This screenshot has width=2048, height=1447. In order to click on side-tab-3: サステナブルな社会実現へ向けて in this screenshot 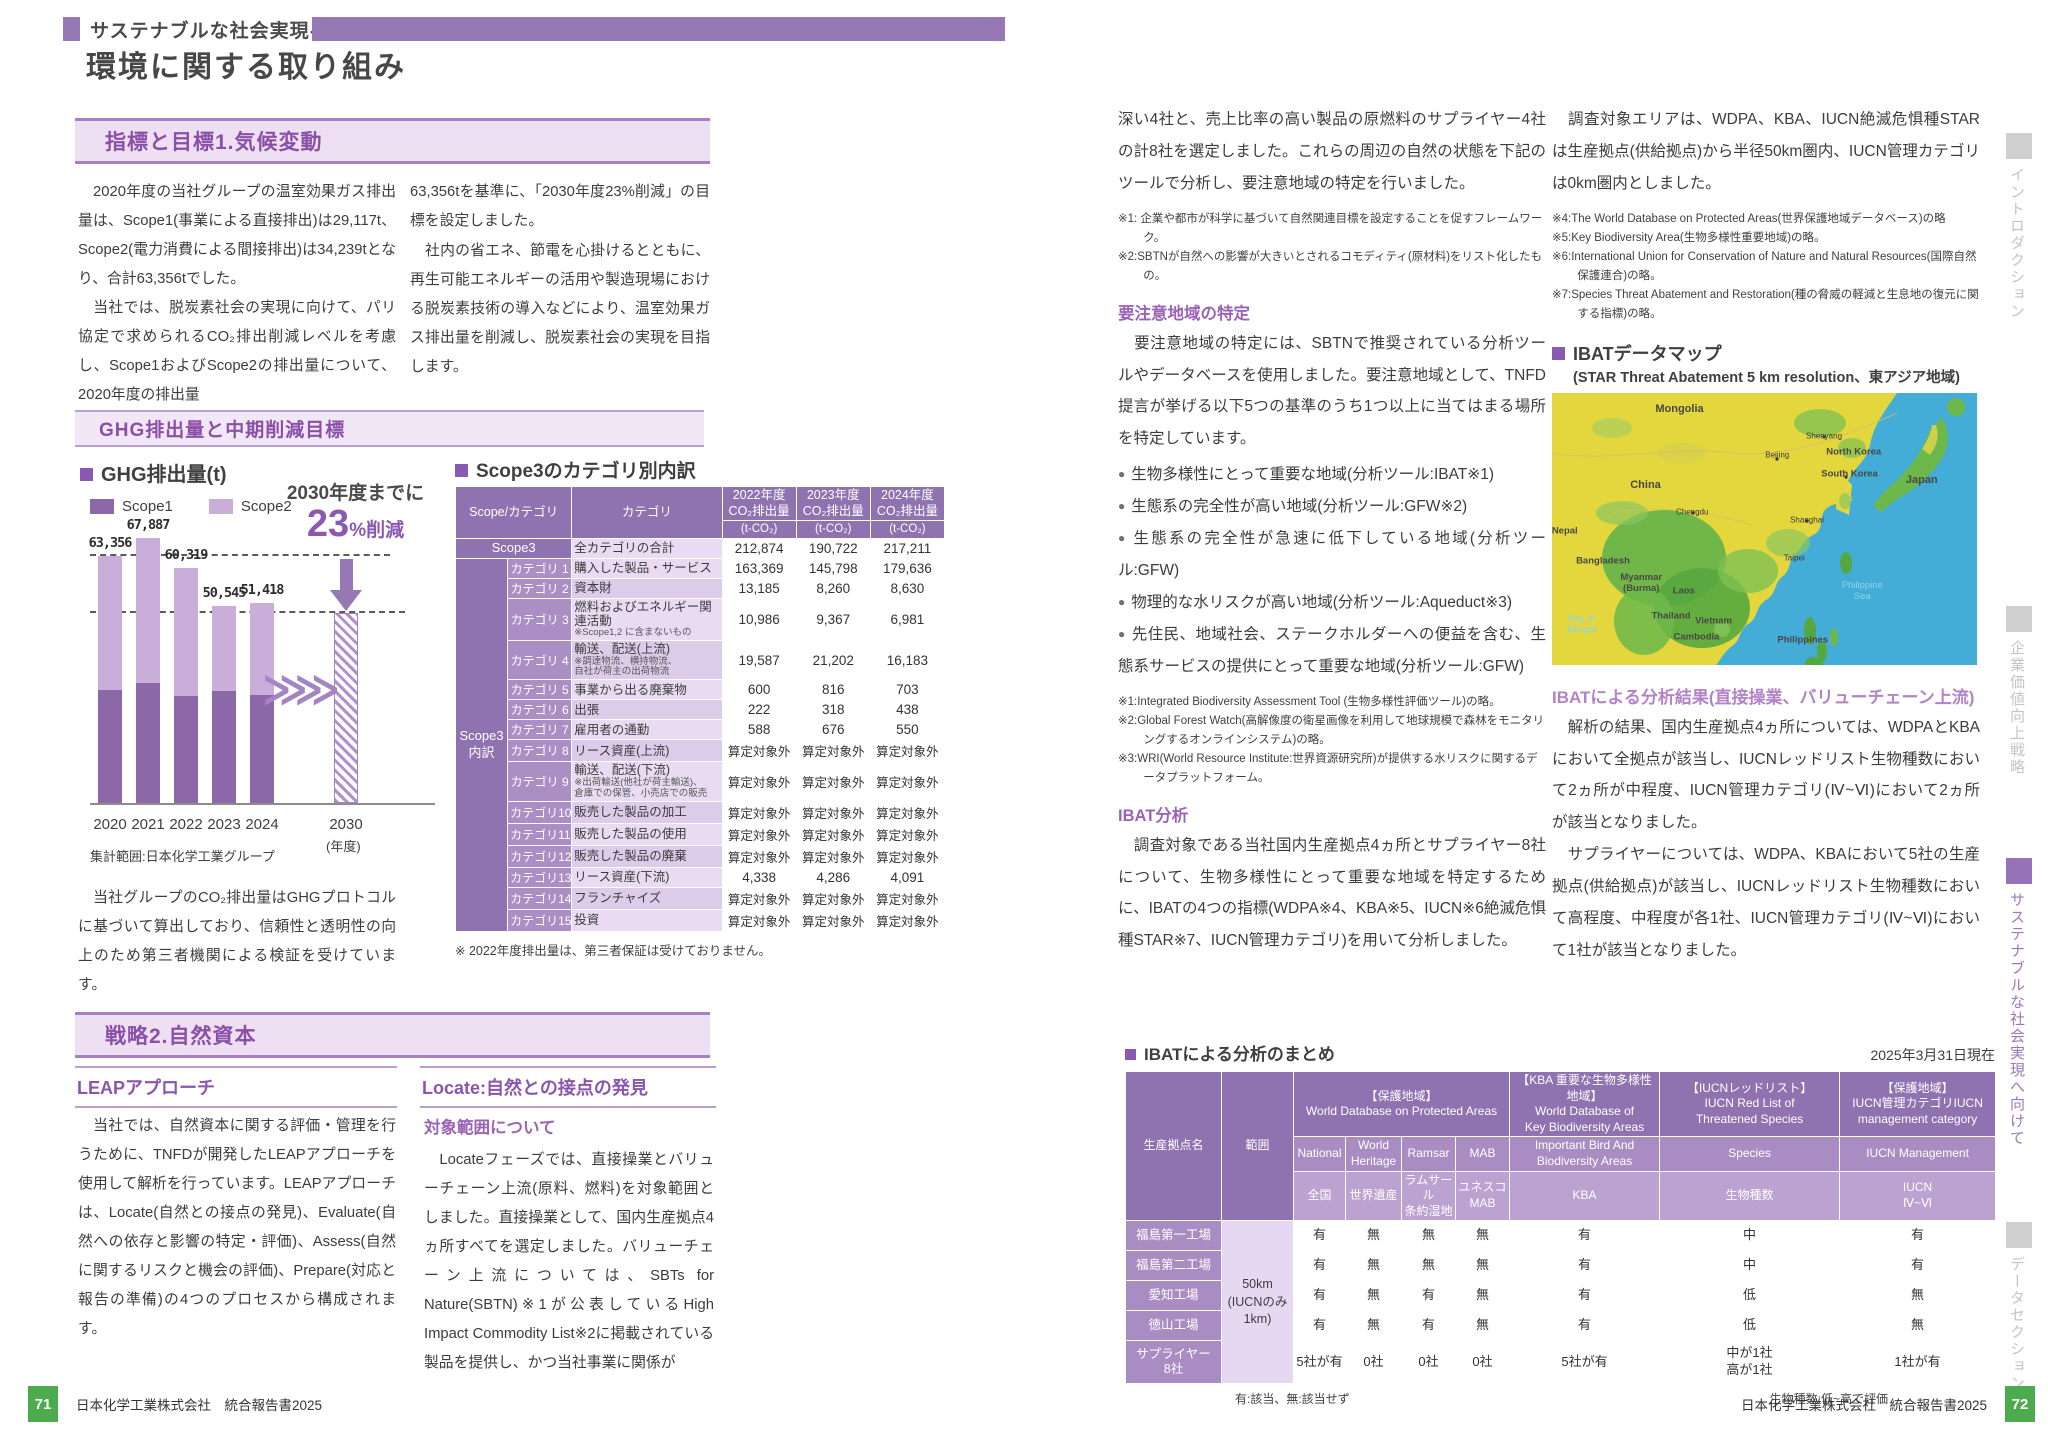, I will do `click(2023, 1002)`.